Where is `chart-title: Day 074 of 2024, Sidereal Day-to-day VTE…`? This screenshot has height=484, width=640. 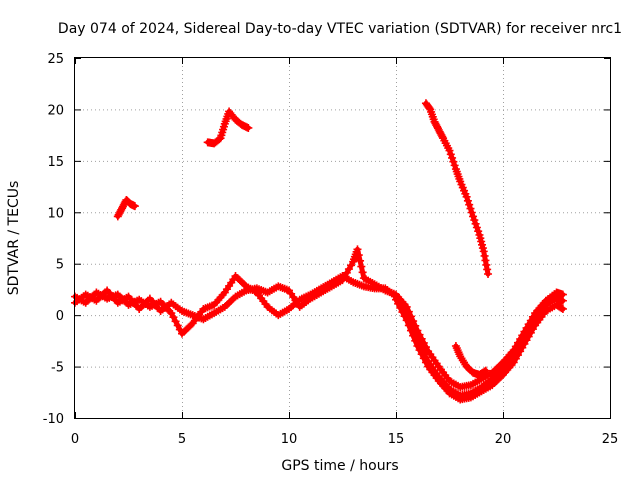 chart-title: Day 074 of 2024, Sidereal Day-to-day VTE… is located at coordinates (340, 29).